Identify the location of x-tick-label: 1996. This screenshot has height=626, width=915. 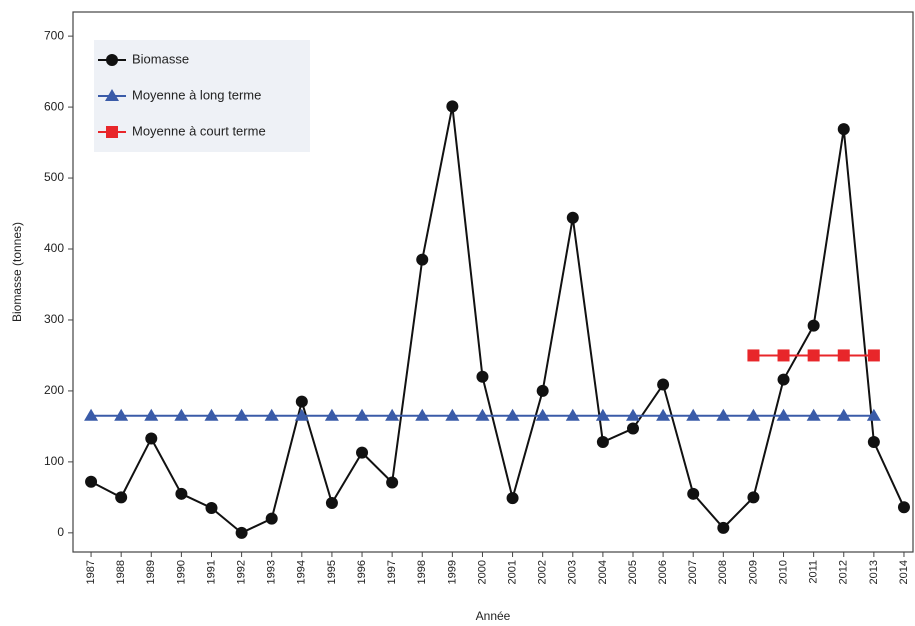
(362, 572).